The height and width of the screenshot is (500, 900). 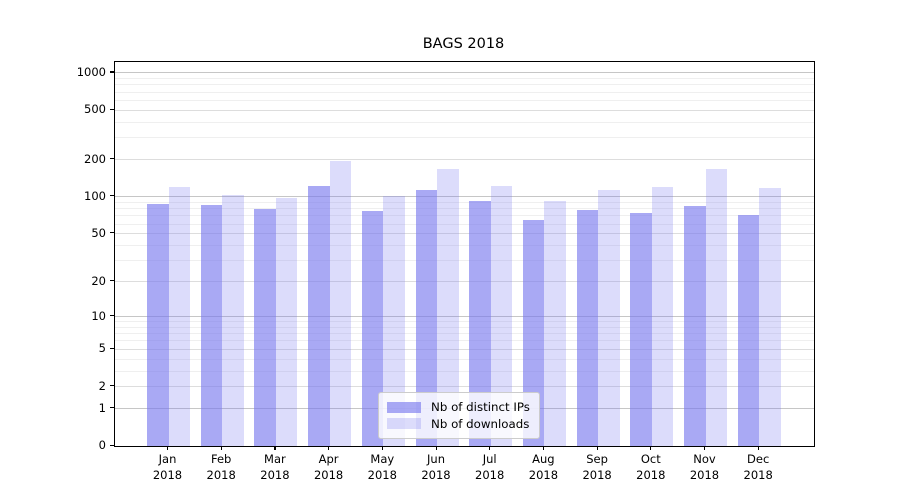 I want to click on y-tick-label-2: 2, so click(x=102, y=385).